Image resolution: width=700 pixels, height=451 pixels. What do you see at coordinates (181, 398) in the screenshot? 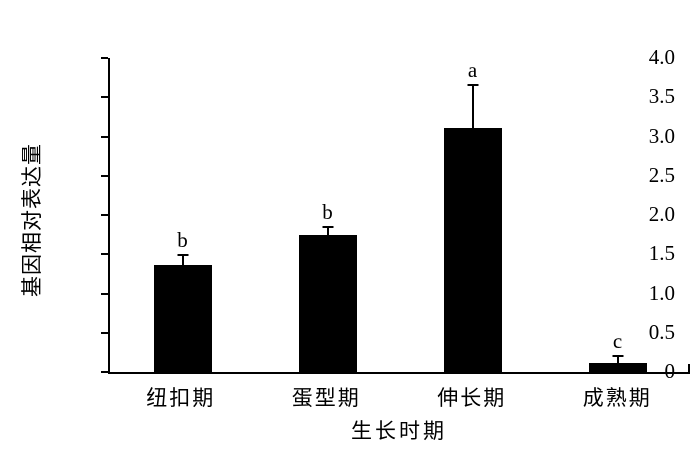
I see `x-category-label: 纽扣期` at bounding box center [181, 398].